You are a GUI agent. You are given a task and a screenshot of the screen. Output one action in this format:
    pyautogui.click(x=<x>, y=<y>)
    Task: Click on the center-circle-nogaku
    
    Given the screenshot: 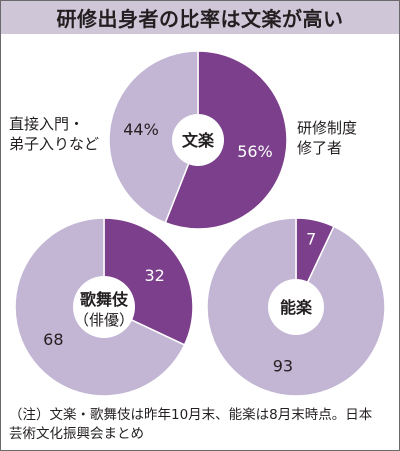 What is the action you would take?
    pyautogui.click(x=296, y=307)
    